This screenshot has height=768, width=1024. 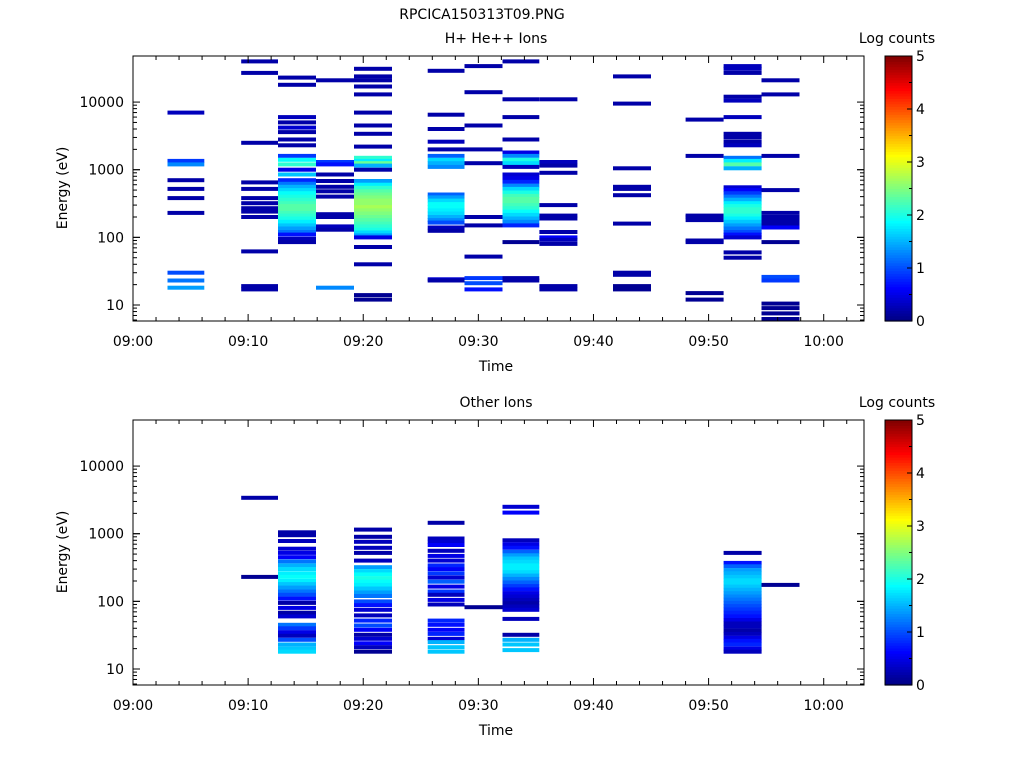 I want to click on x-tick-label: 10:00, so click(x=824, y=706).